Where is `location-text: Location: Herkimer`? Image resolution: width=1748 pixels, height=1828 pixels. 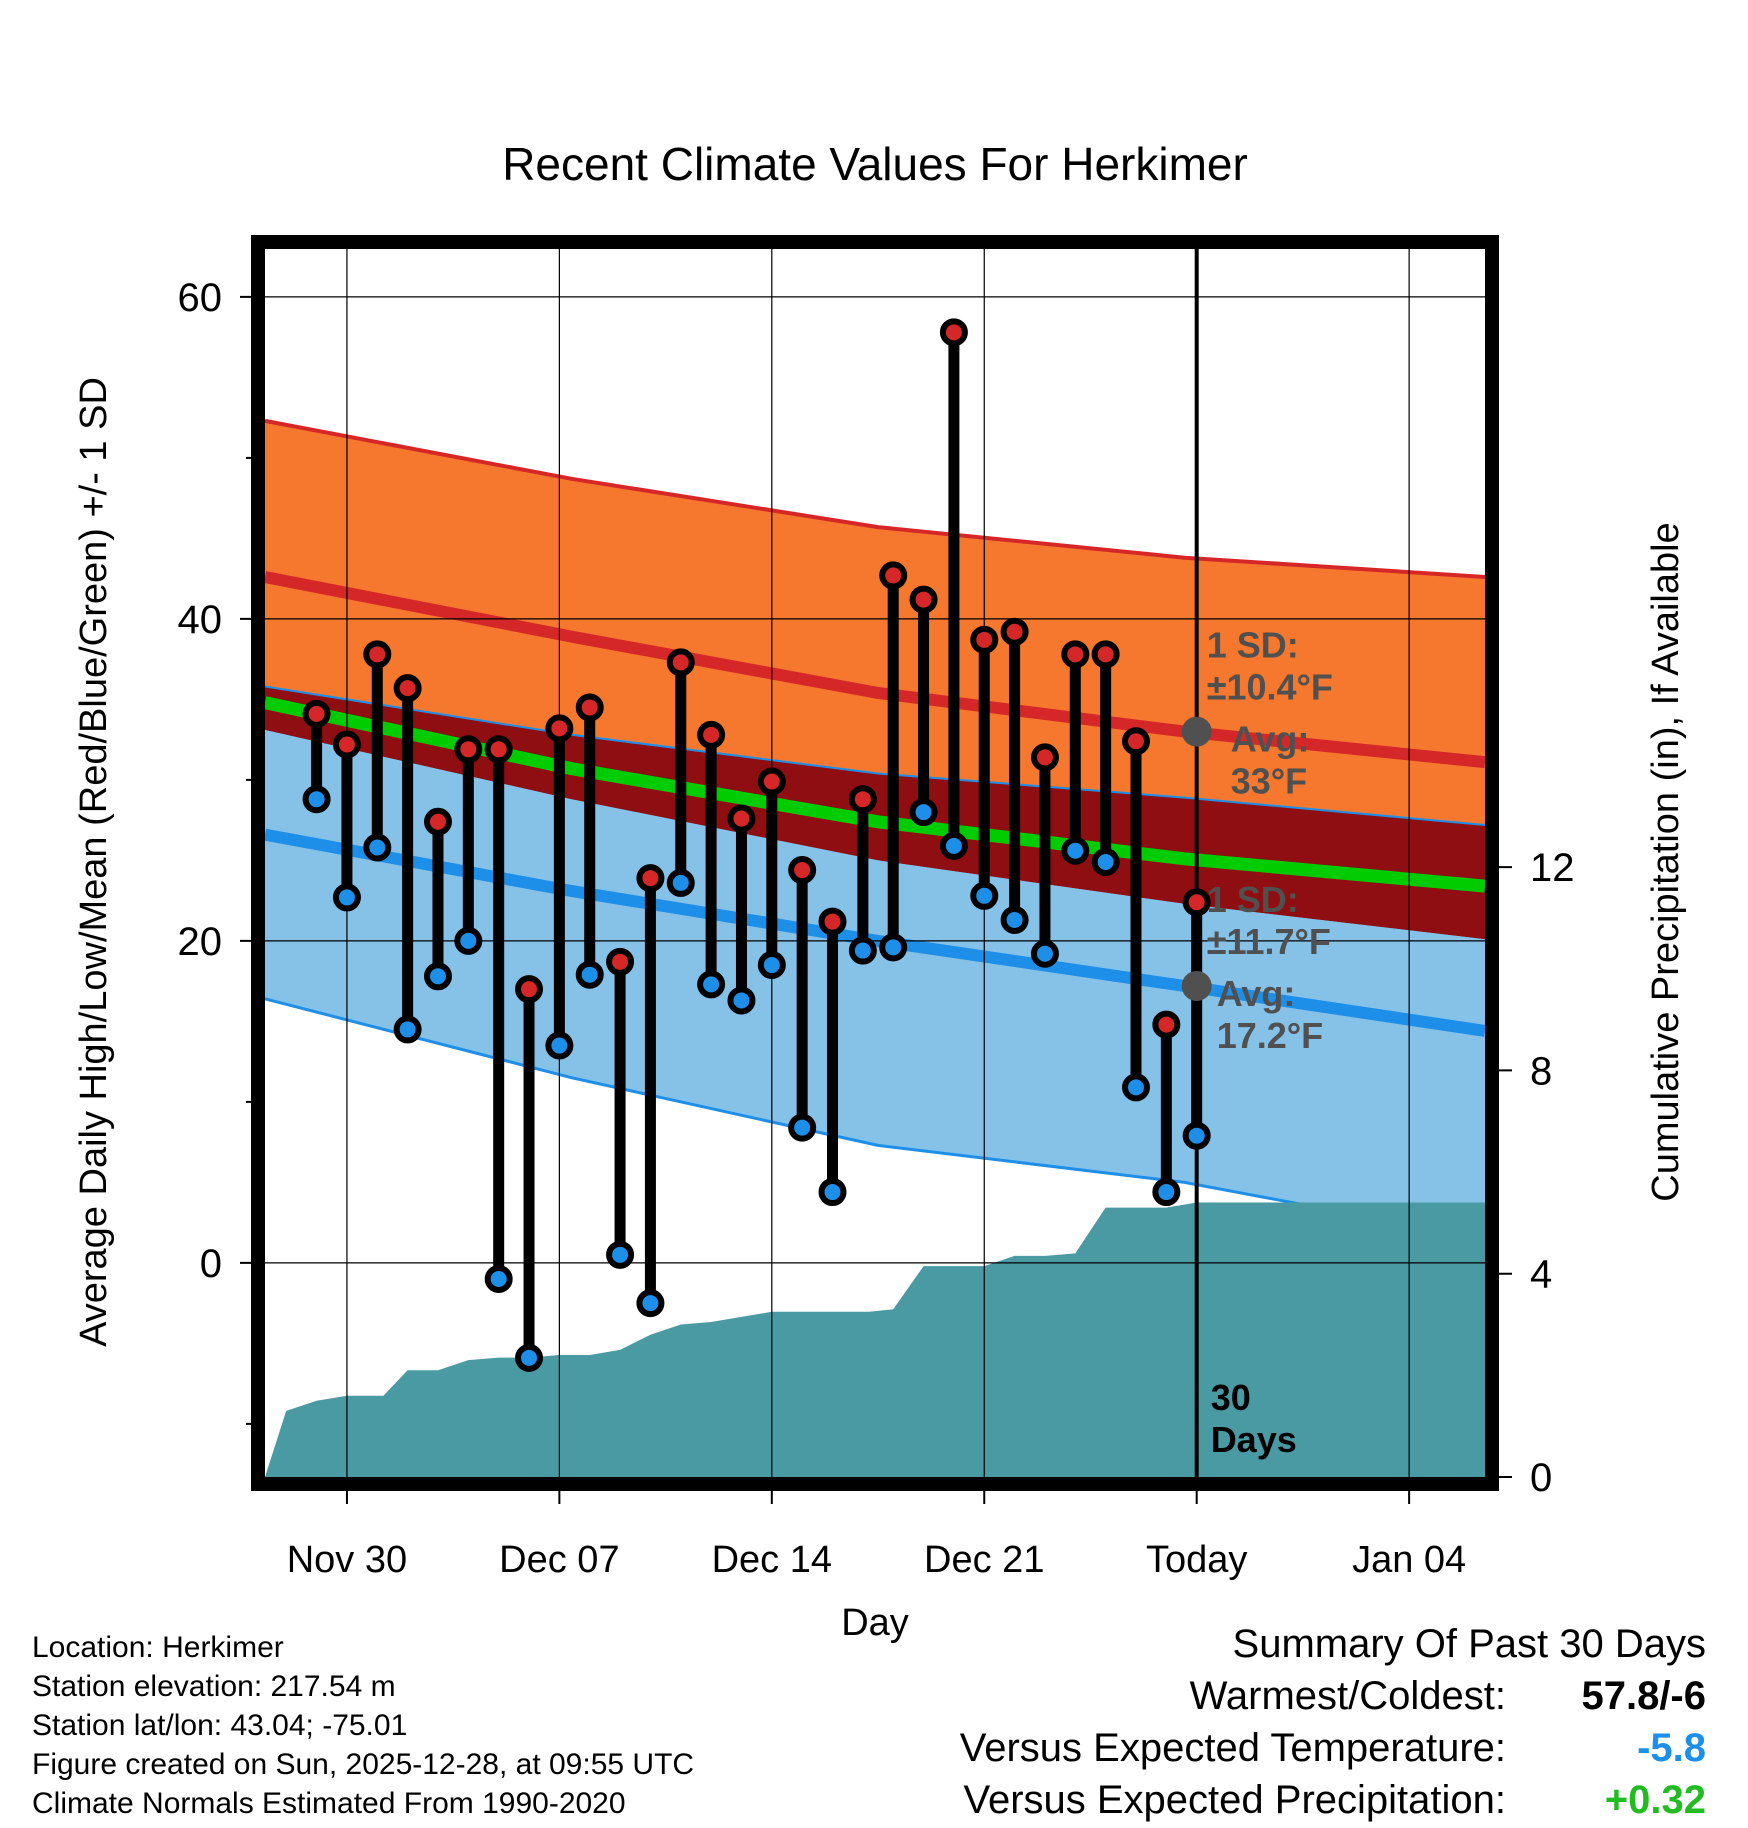 location-text: Location: Herkimer is located at coordinates (158, 1647).